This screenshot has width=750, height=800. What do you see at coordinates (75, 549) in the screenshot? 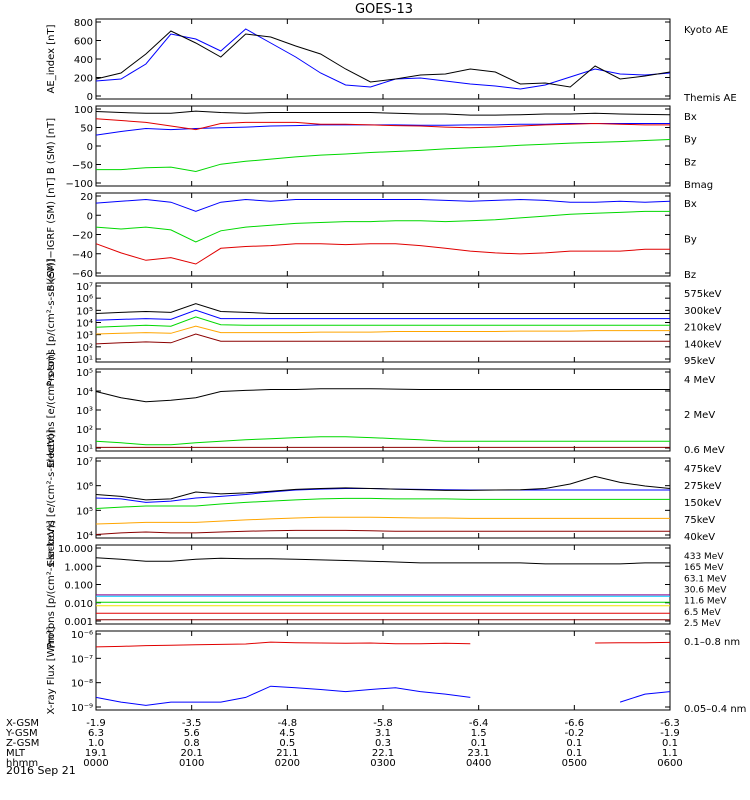
I see `y-tick-label: 10.000` at bounding box center [75, 549].